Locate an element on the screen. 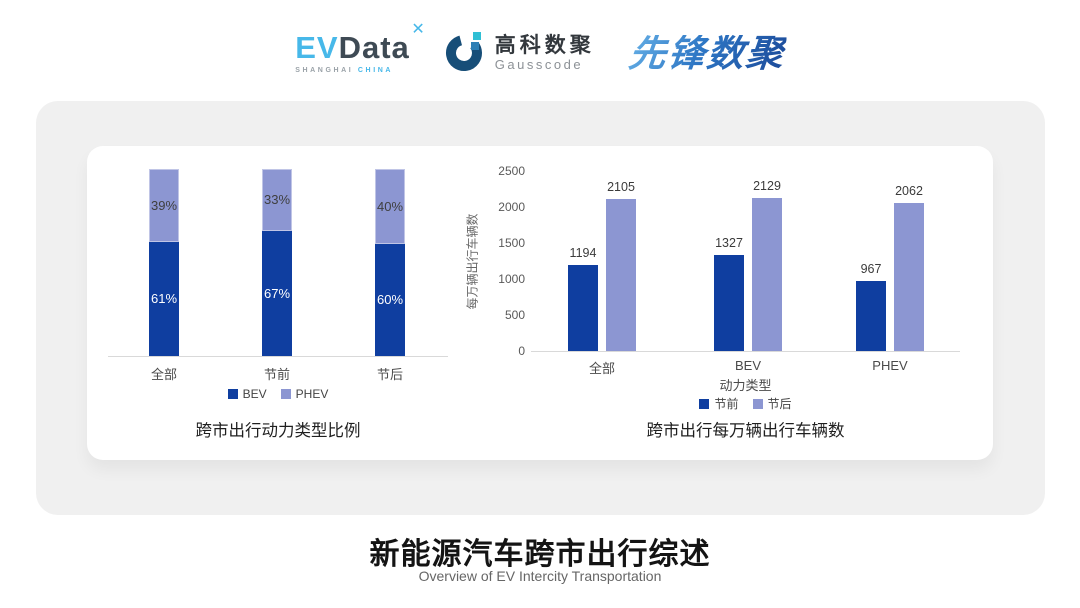  evdata-ev-text: EV is located at coordinates (317, 47).